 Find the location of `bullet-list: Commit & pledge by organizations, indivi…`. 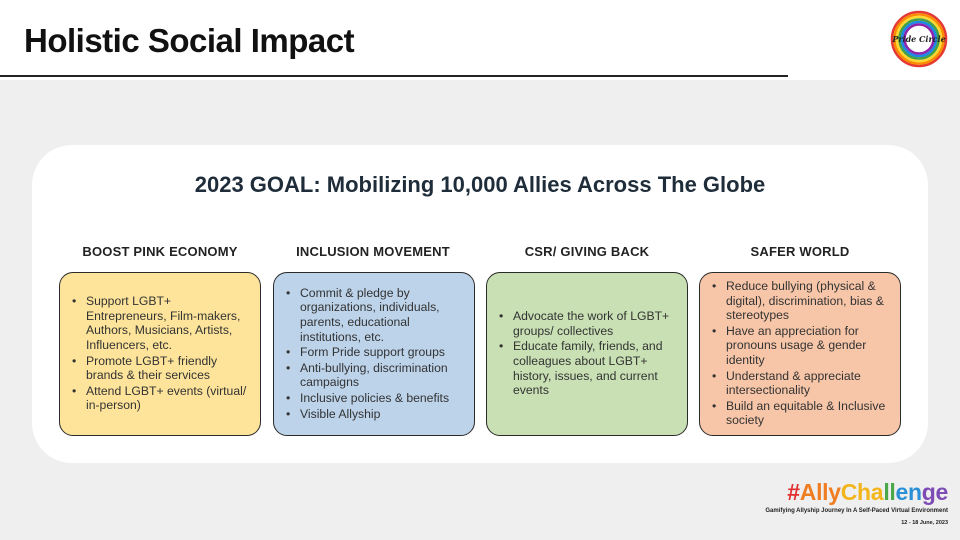

bullet-list: Commit & pledge by organizations, indivi… is located at coordinates (376, 354).